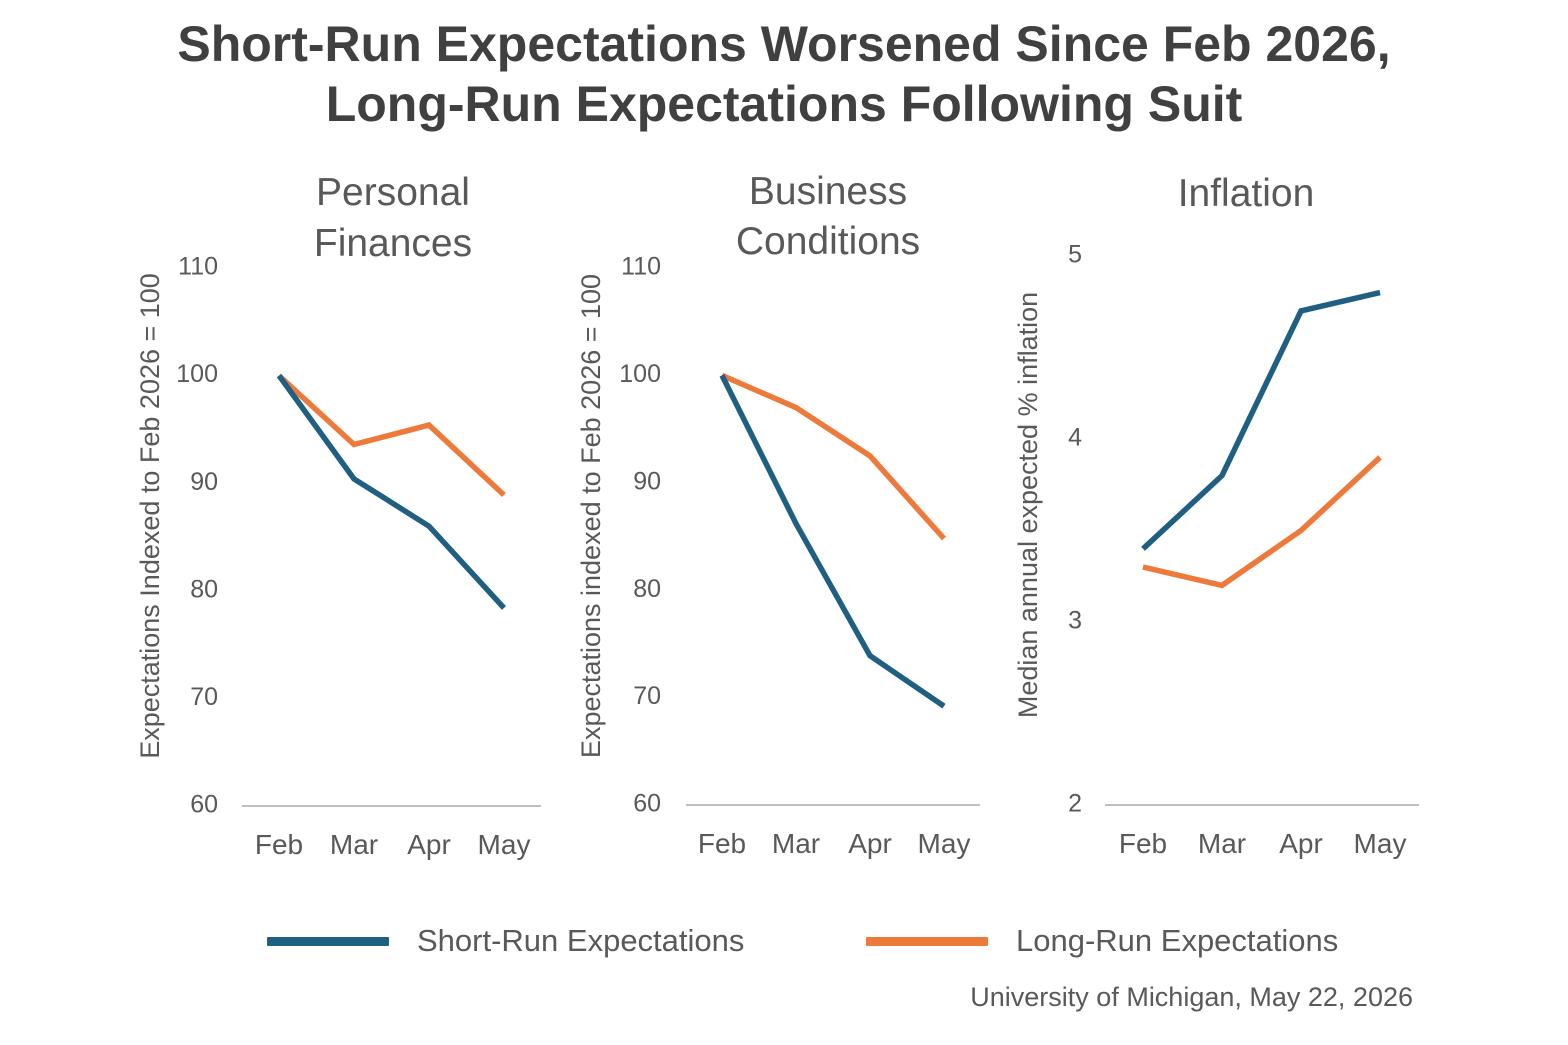 This screenshot has height=1045, width=1568. I want to click on panel-3-long-run-line, so click(1262, 522).